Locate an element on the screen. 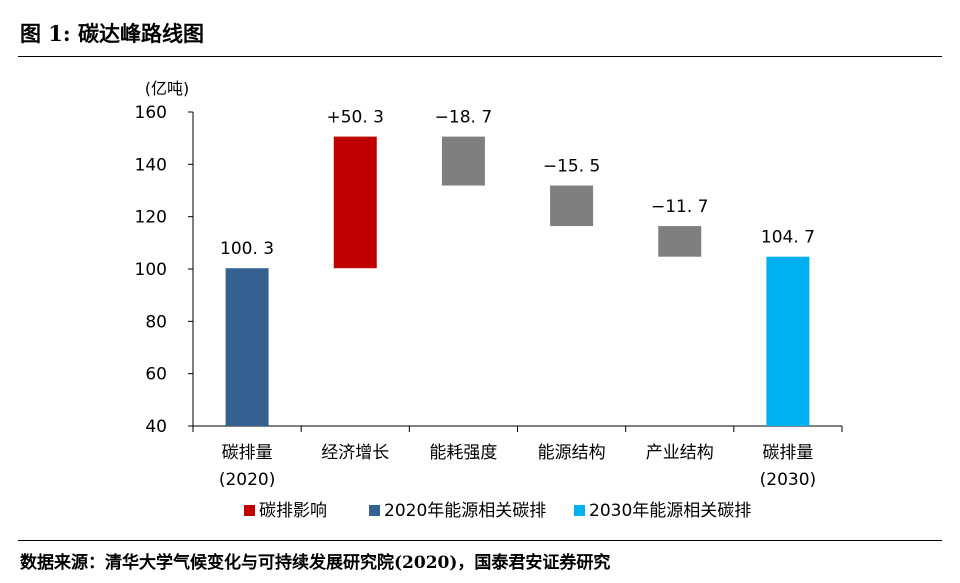  x-category-label-line: 经济增长 is located at coordinates (355, 453).